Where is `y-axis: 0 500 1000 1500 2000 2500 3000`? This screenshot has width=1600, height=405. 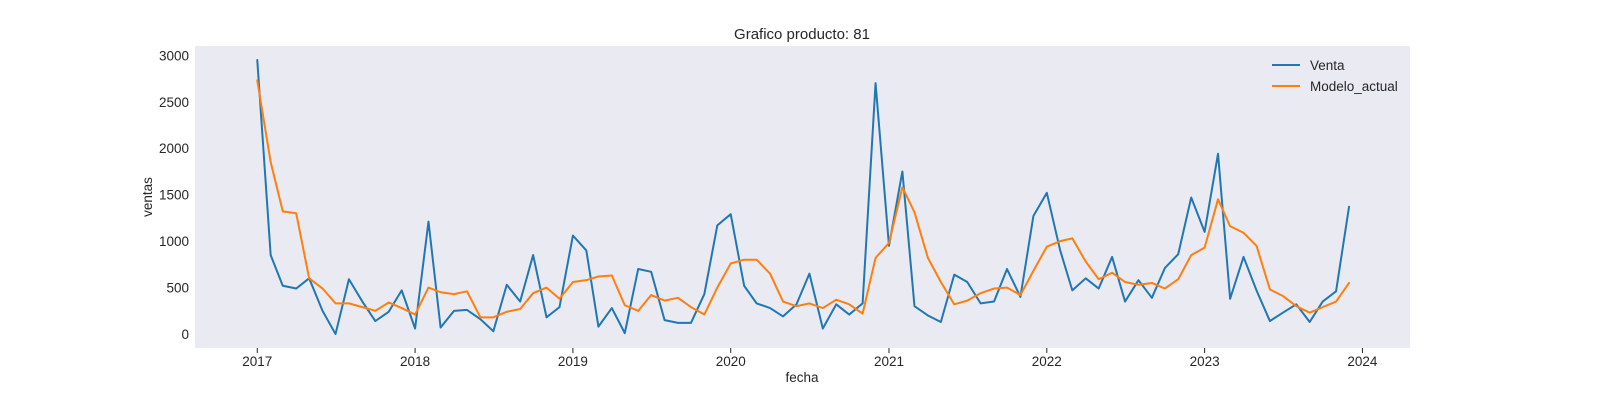 y-axis: 0 500 1000 1500 2000 2500 3000 is located at coordinates (174, 195).